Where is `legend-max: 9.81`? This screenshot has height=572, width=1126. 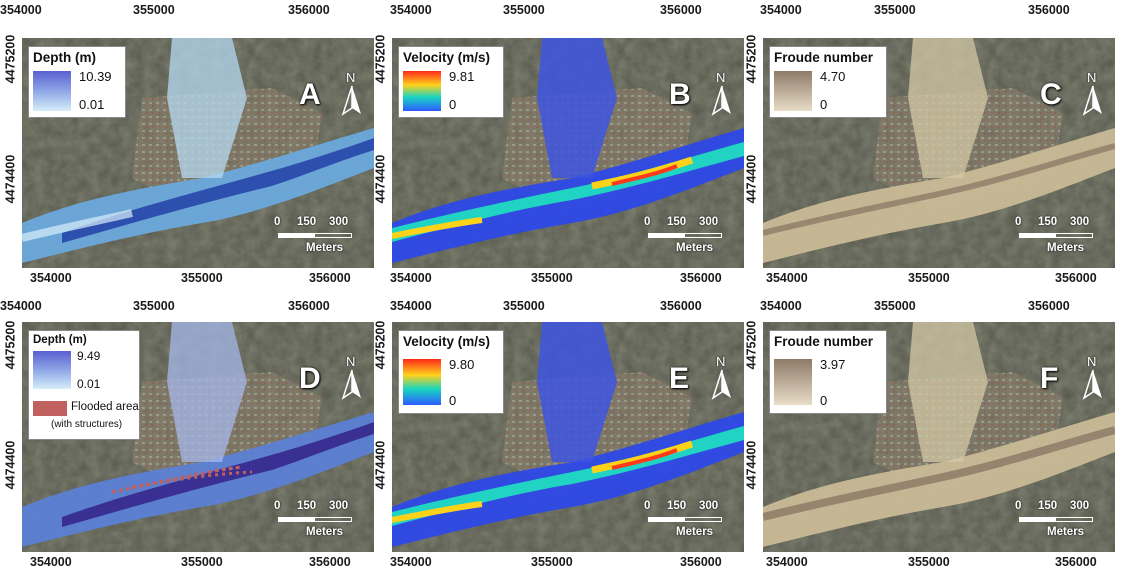 legend-max: 9.81 is located at coordinates (462, 76).